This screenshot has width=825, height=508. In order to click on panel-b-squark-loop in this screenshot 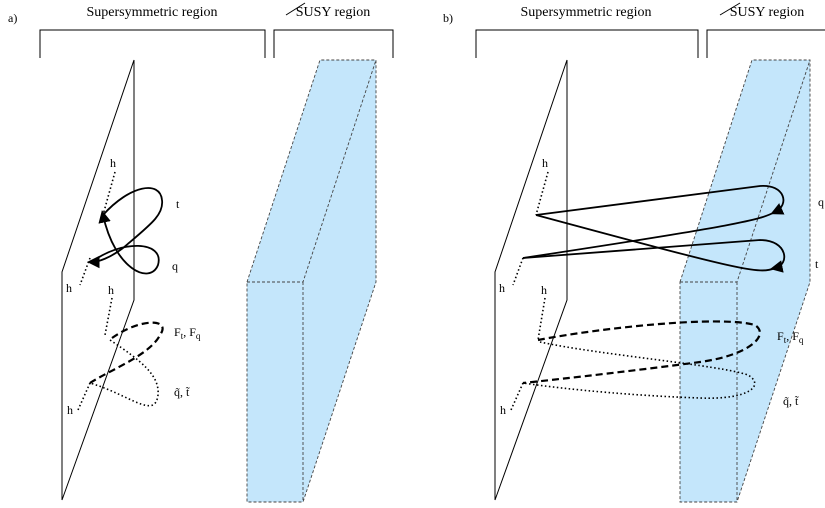, I will do `click(639, 370)`.